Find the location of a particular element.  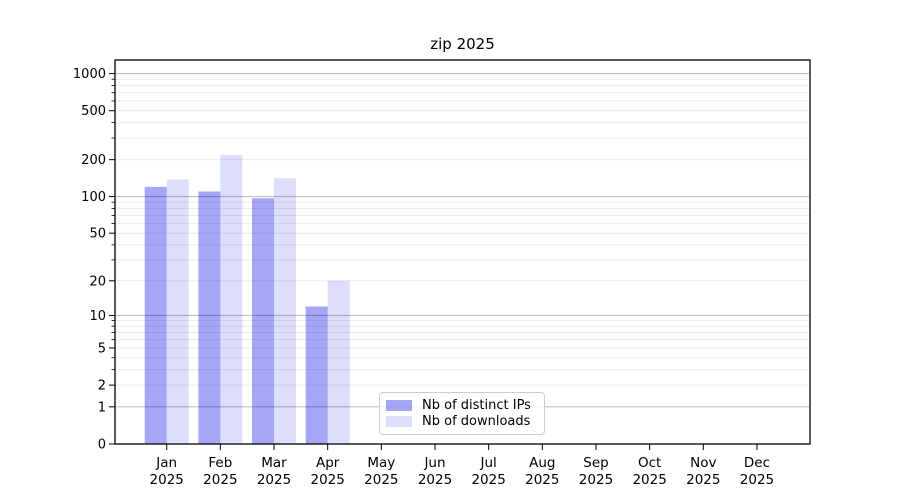

xtick-label-year-may: 2025 is located at coordinates (381, 480).